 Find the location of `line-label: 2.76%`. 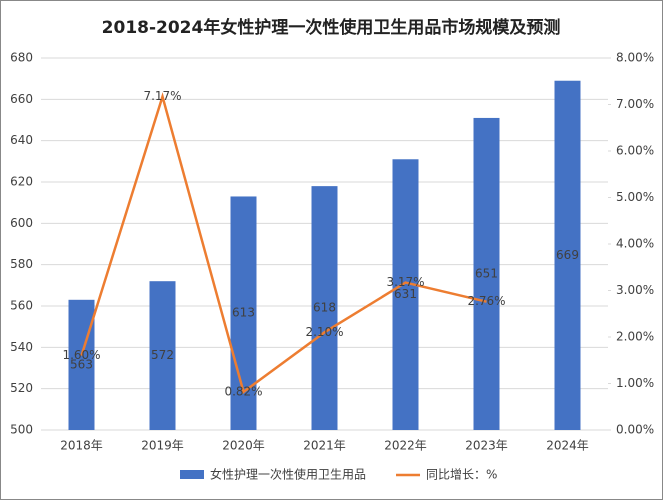

line-label: 2.76% is located at coordinates (486, 301).